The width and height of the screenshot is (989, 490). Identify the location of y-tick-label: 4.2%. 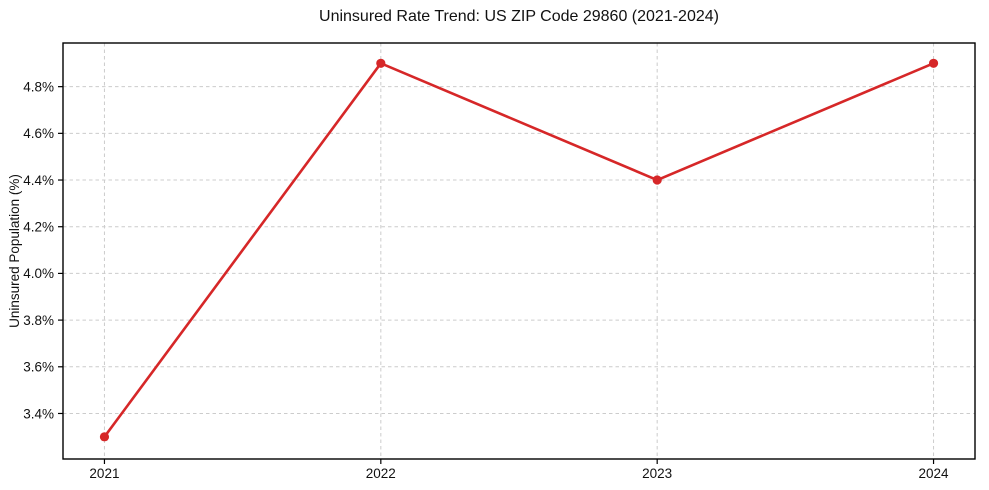
(38, 227).